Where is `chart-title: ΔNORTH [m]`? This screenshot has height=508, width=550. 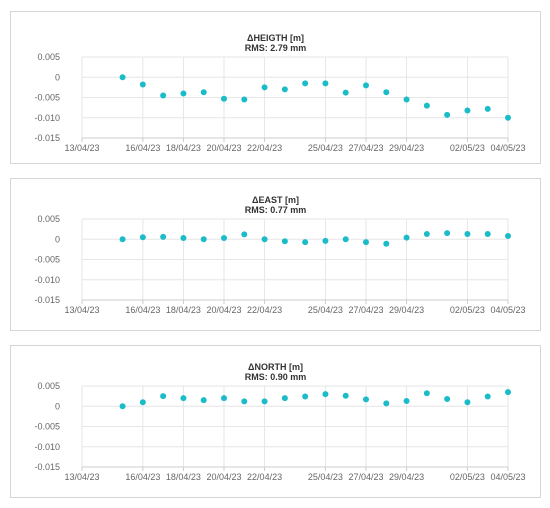
chart-title: ΔNORTH [m] is located at coordinates (275, 367).